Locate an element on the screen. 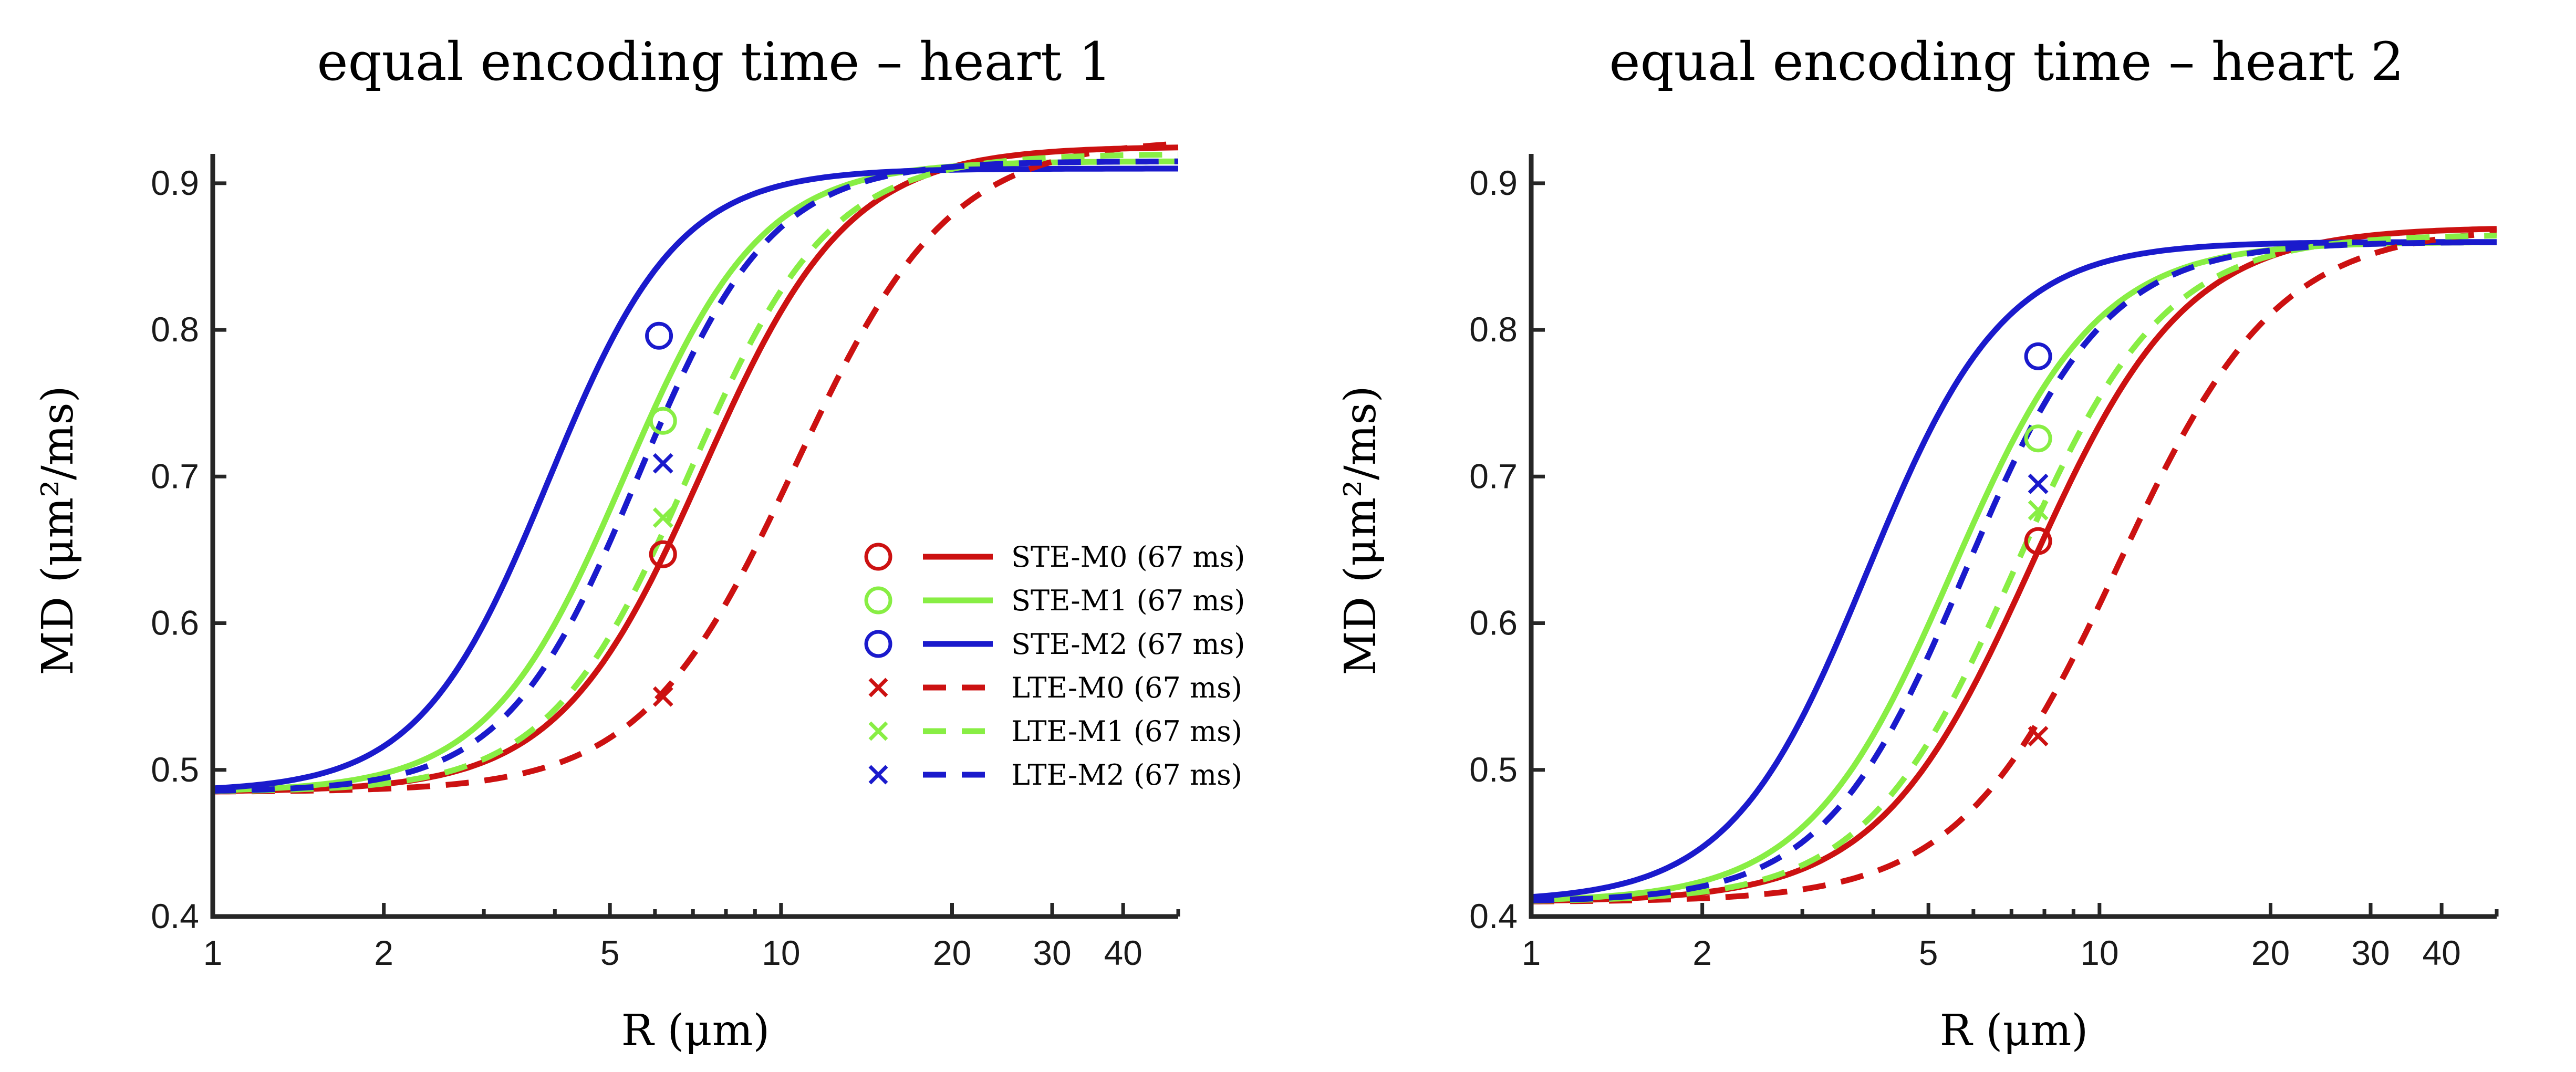 The width and height of the screenshot is (2576, 1072). legend-label-ste-m2: STE-M2 (67 ms) is located at coordinates (1128, 645).